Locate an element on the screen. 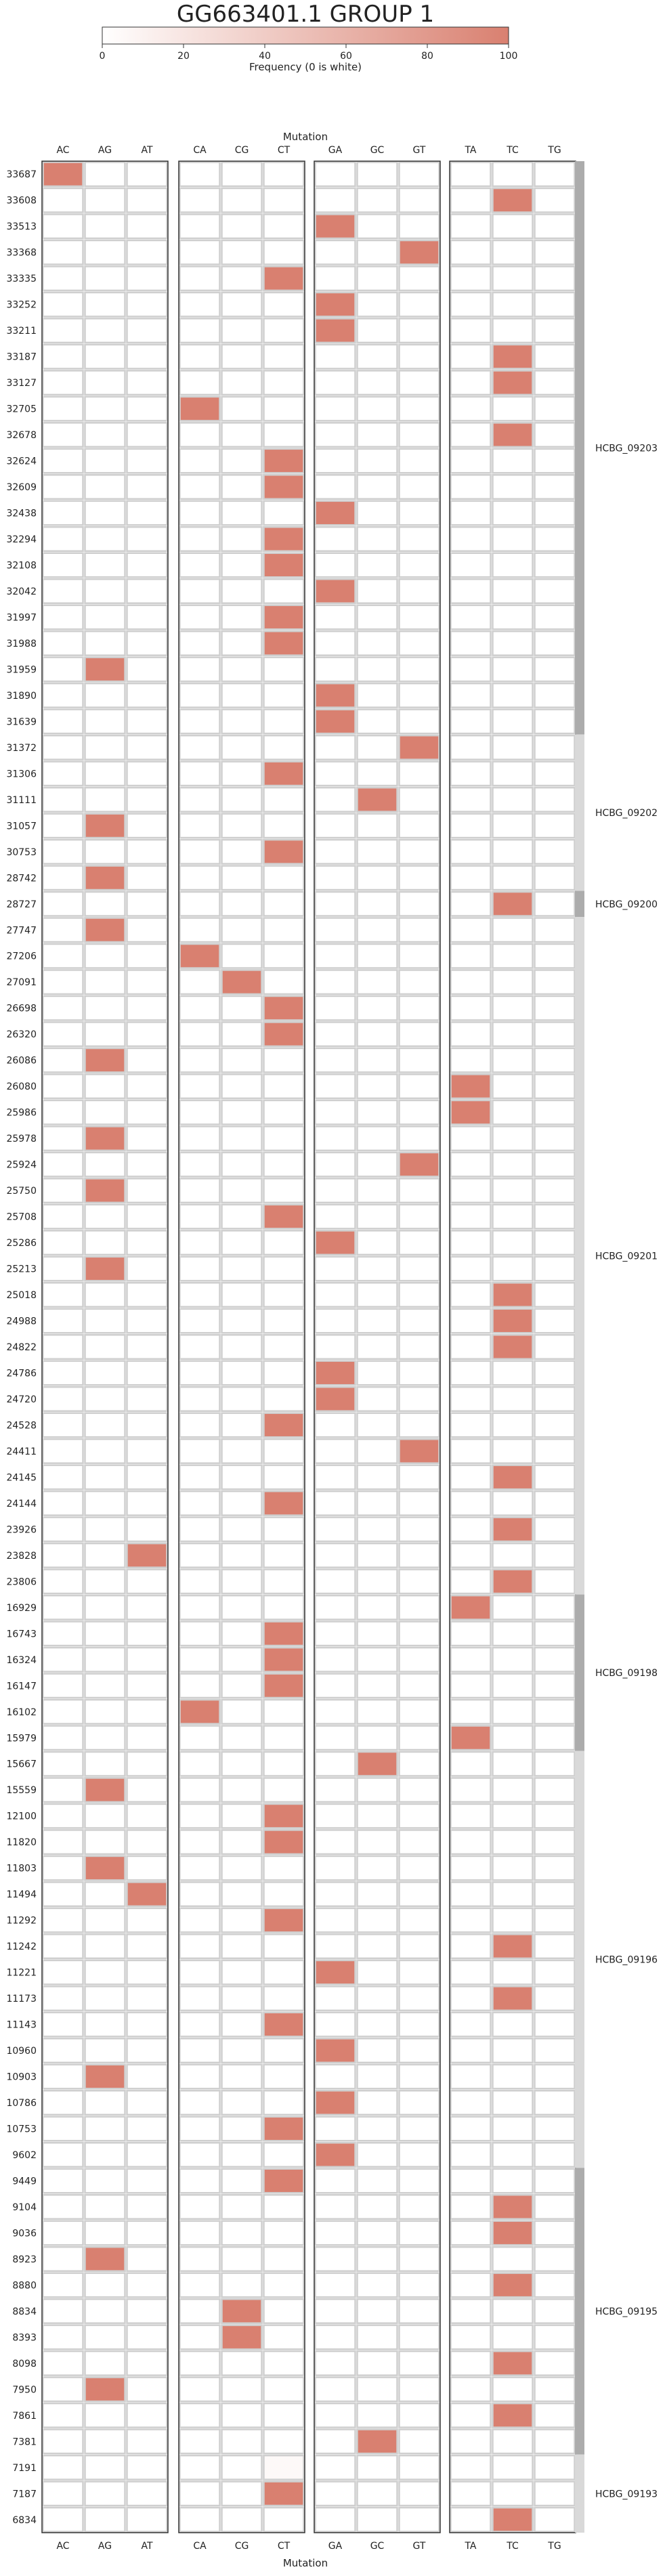  row-label: 8880 is located at coordinates (24, 2285).